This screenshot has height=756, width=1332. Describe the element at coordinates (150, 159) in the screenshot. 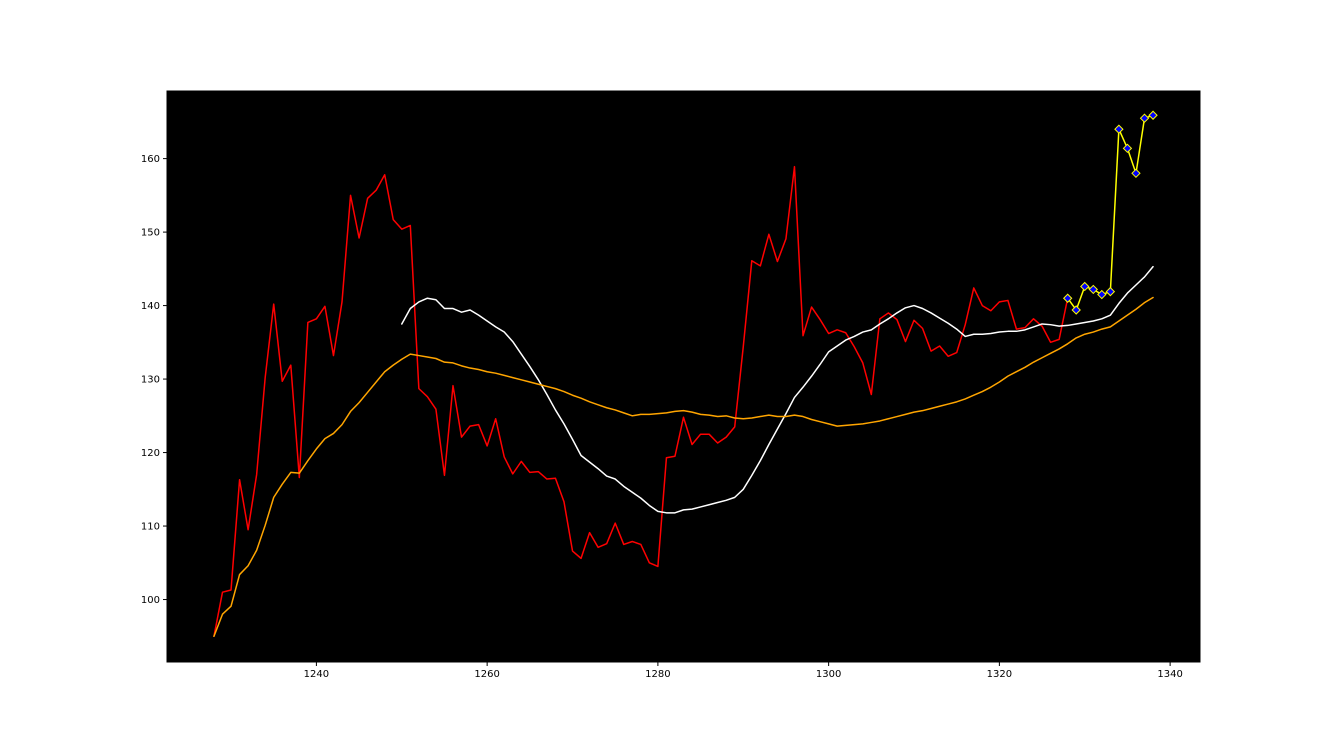

I see `y-tick-label: 160` at that location.